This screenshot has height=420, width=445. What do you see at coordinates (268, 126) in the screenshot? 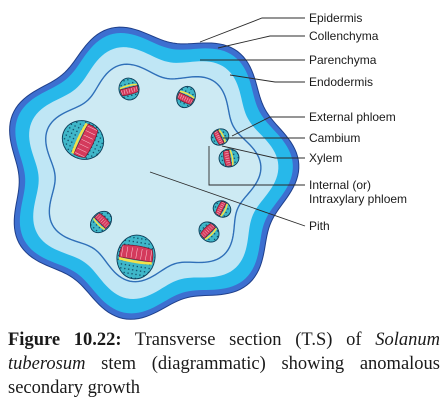
I see `leader-external-phloem` at bounding box center [268, 126].